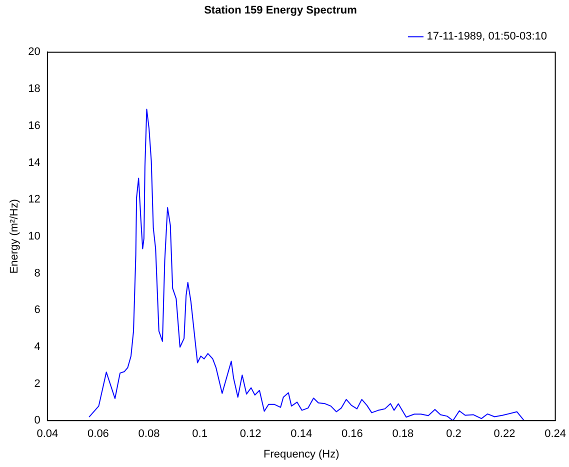  Describe the element at coordinates (34, 162) in the screenshot. I see `y-tick-label: 14` at that location.